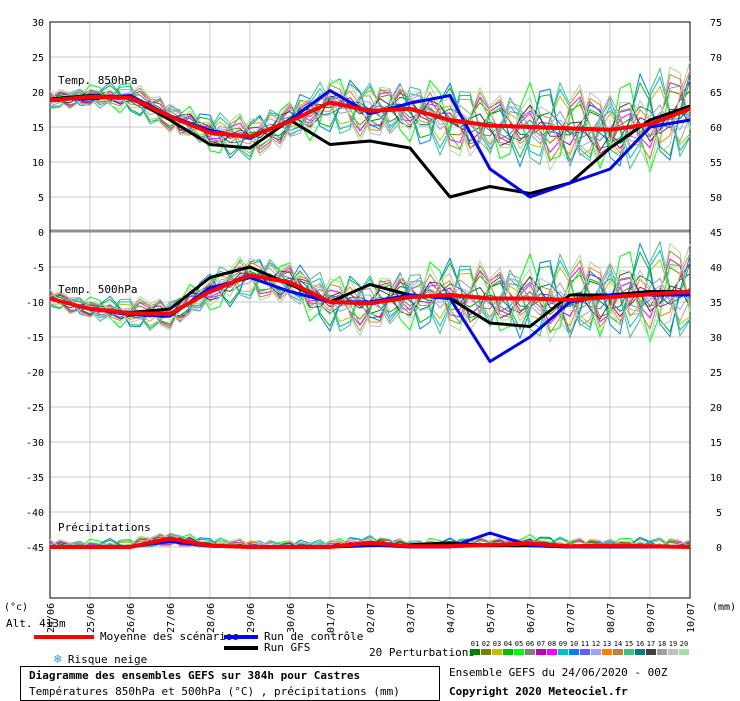  I want to click on perturbation-key-number: 16, so click(640, 644).